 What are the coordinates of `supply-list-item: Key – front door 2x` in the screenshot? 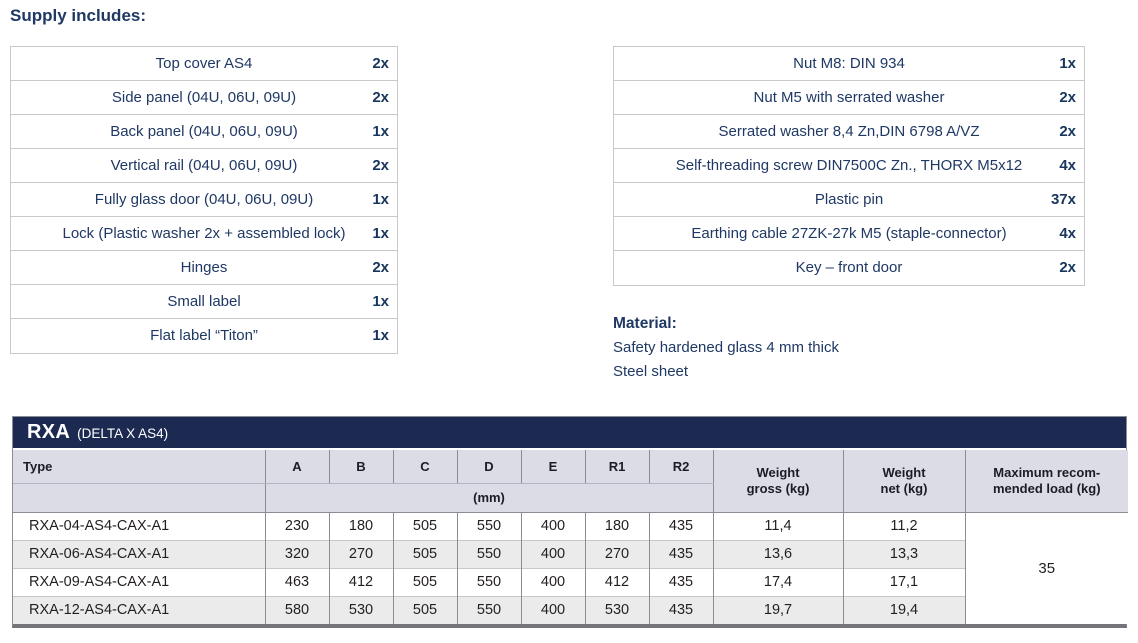 It's located at (849, 268).